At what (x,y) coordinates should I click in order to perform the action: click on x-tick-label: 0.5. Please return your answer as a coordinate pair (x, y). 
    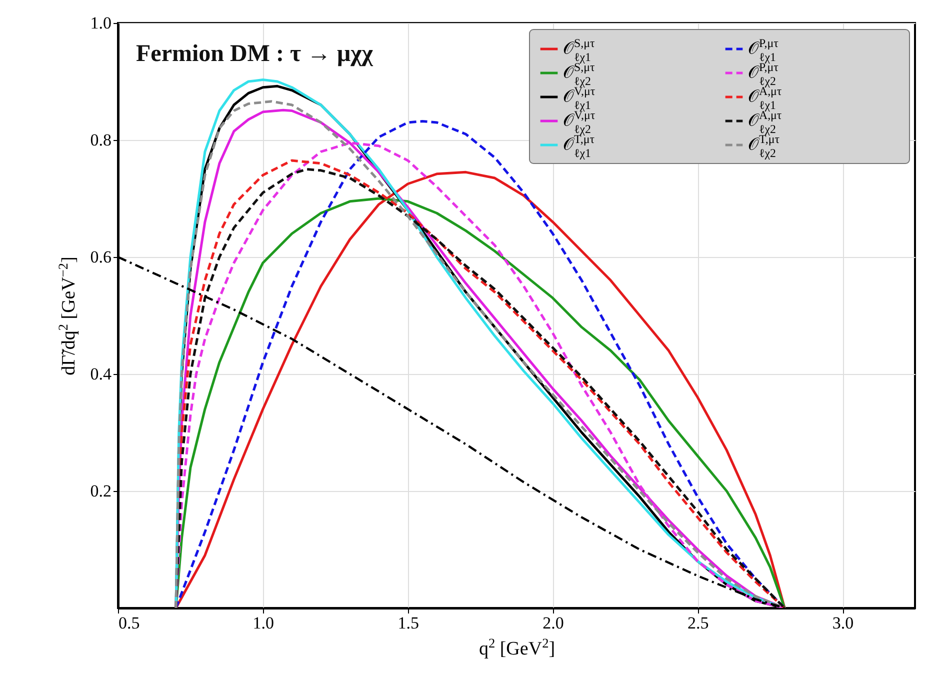
    Looking at the image, I should click on (129, 623).